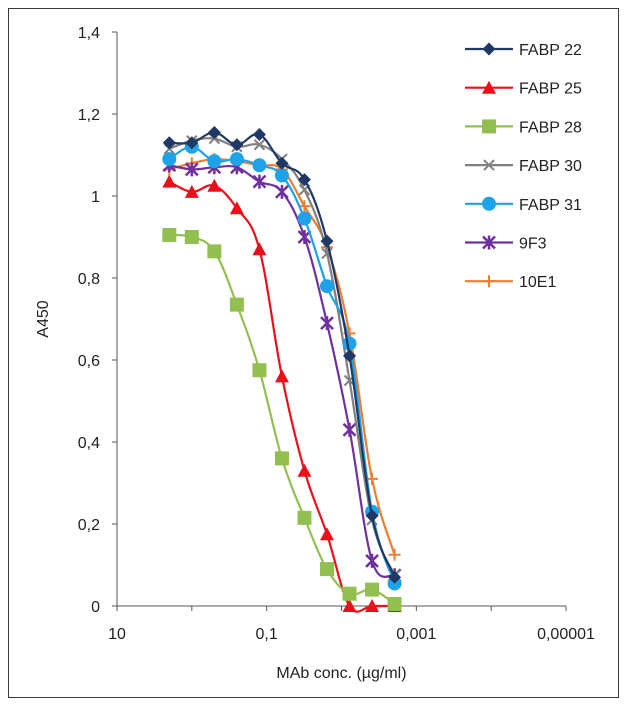  Describe the element at coordinates (89, 115) in the screenshot. I see `y-tick-label: 1,2` at that location.